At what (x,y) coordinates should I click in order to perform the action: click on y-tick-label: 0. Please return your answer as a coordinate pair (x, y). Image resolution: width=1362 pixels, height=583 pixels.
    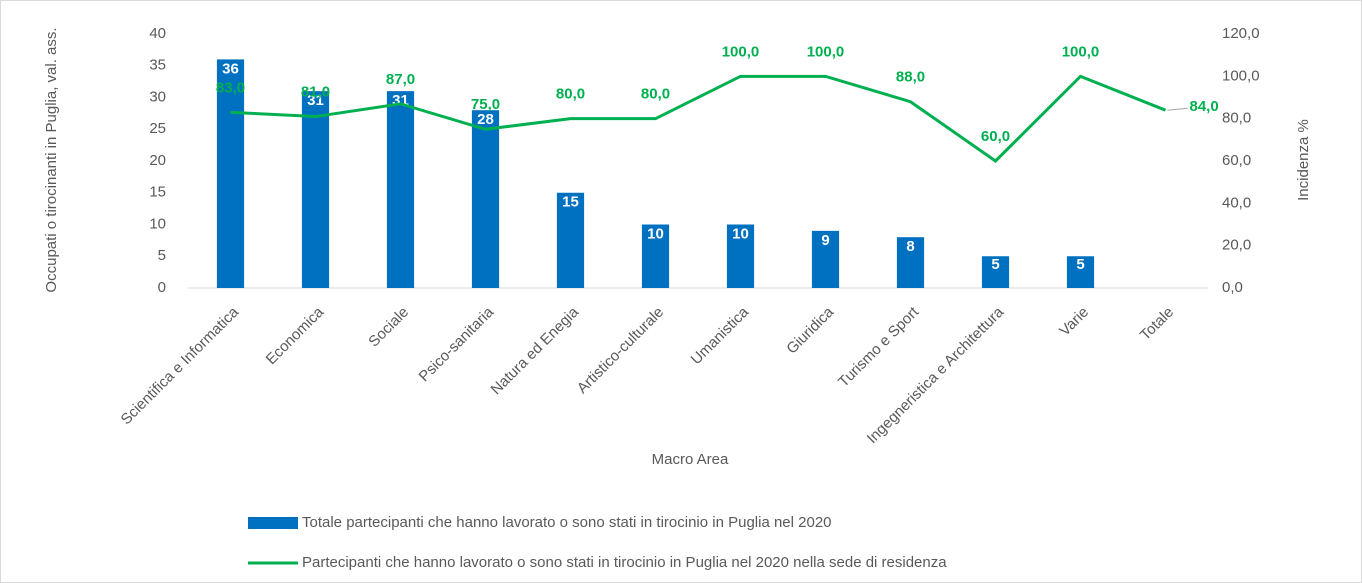
    Looking at the image, I should click on (162, 287).